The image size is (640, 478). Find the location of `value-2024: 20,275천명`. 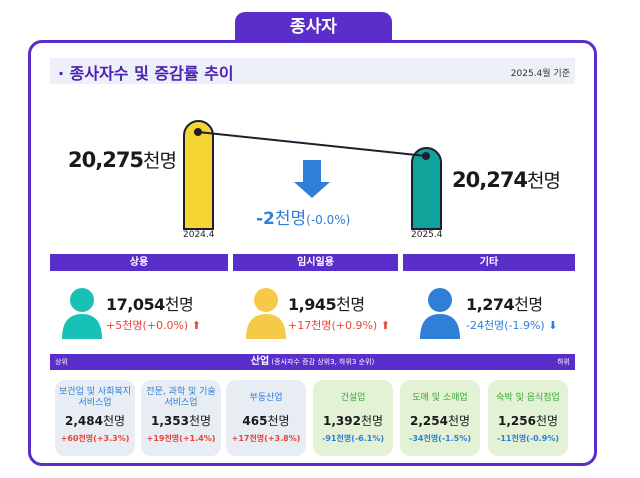

value-2024: 20,275천명 is located at coordinates (122, 160).